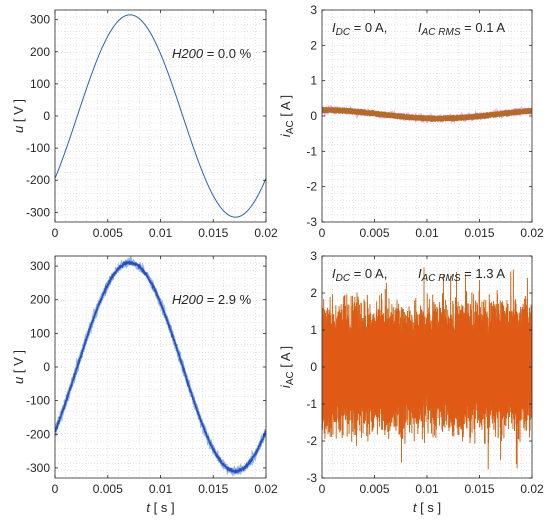 The height and width of the screenshot is (521, 550). I want to click on h200-annotation: H200 = 2.9 %, so click(212, 299).